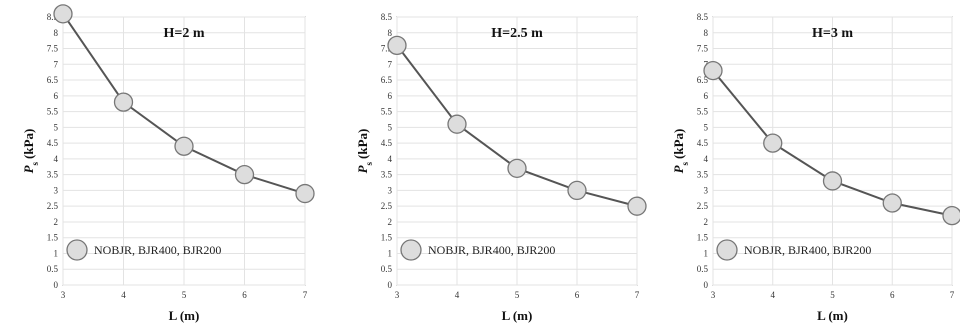 This screenshot has width=960, height=327. What do you see at coordinates (183, 33) in the screenshot?
I see `chart-title: H=2 m` at bounding box center [183, 33].